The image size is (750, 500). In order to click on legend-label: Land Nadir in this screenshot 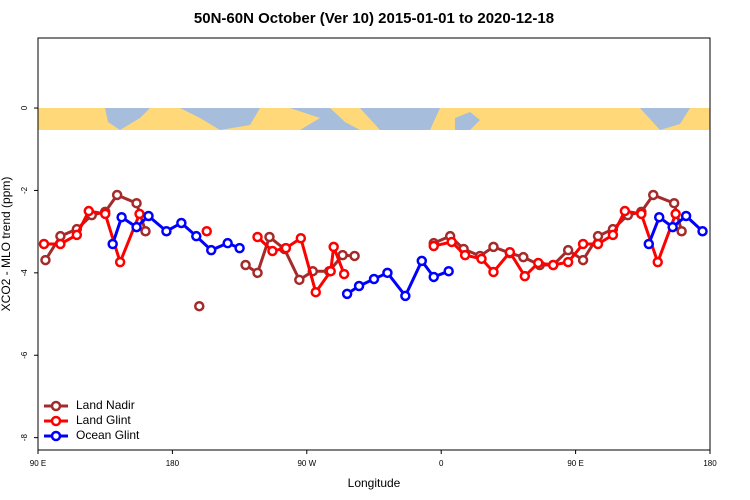, I will do `click(105, 405)`.